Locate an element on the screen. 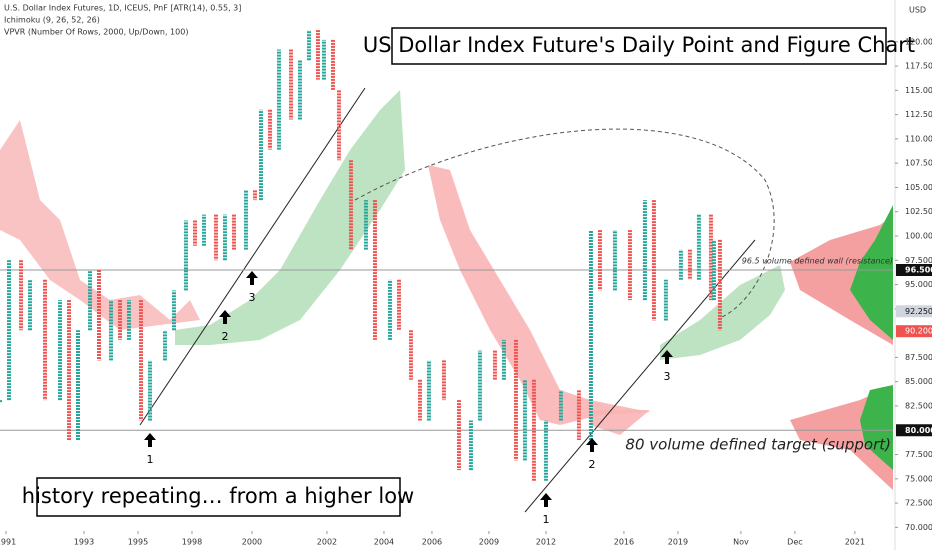 This screenshot has height=554, width=932. x-tick-label: 2009 is located at coordinates (489, 542).